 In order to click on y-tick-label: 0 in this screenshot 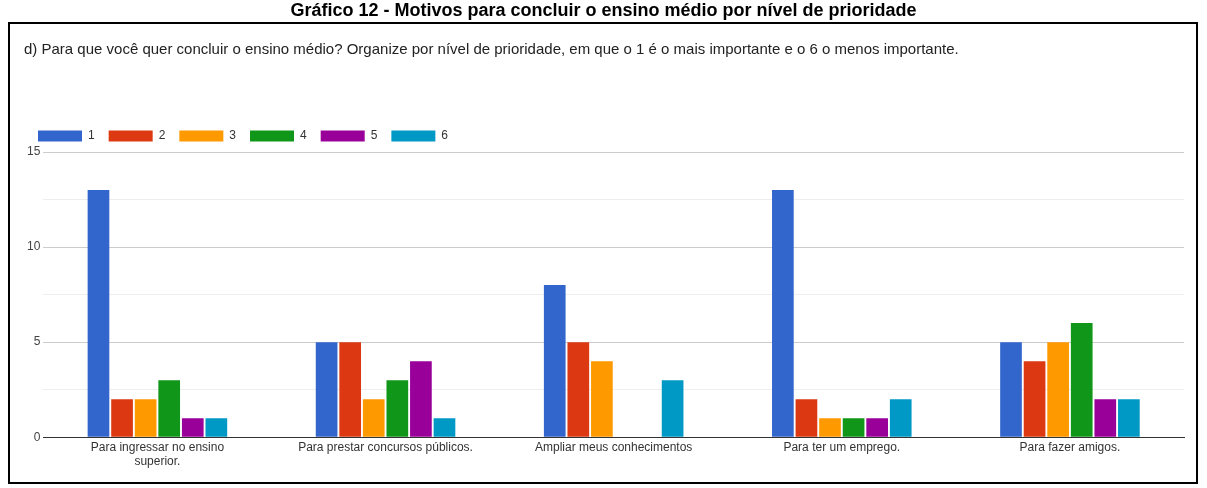, I will do `click(37, 436)`.